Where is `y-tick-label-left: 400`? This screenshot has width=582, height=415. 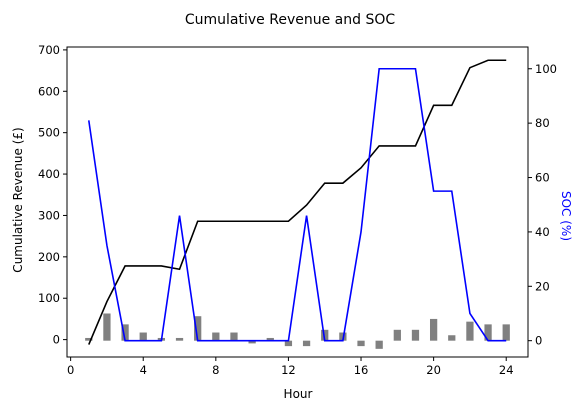
y-tick-label-left: 400 is located at coordinates (49, 174).